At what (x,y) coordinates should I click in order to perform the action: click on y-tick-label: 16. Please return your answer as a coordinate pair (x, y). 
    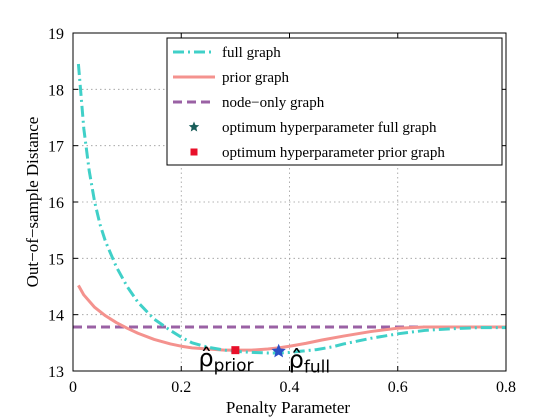
    Looking at the image, I should click on (56, 203).